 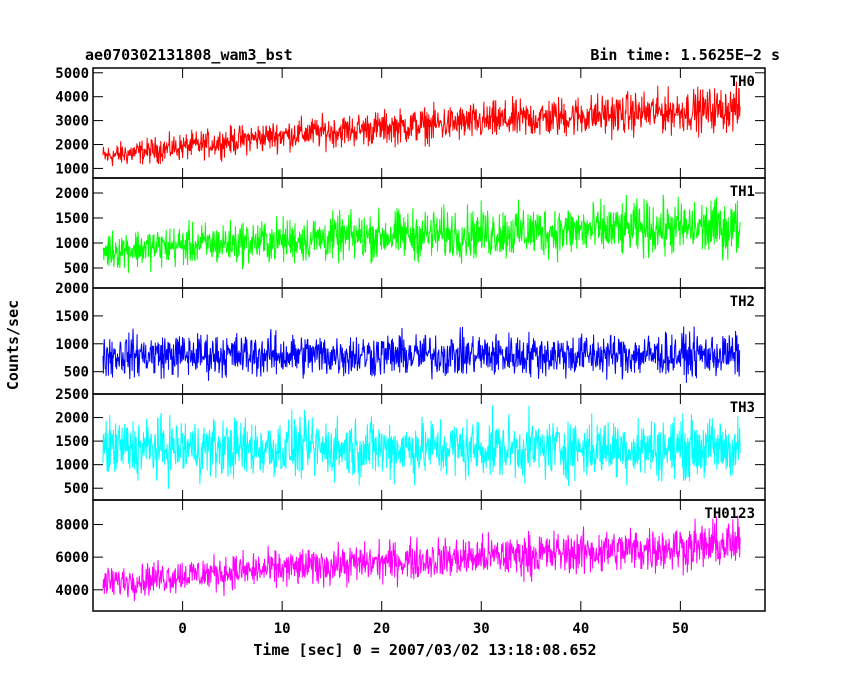 I want to click on x-tick-label: 10, so click(x=282, y=629).